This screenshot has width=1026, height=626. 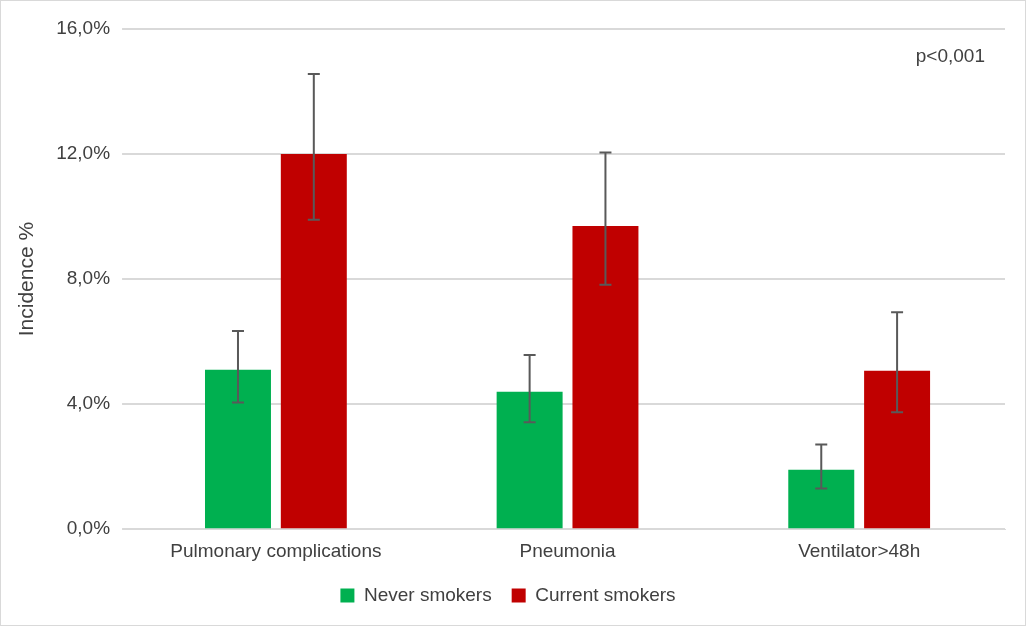 What do you see at coordinates (605, 594) in the screenshot?
I see `legend-label: Current smokers` at bounding box center [605, 594].